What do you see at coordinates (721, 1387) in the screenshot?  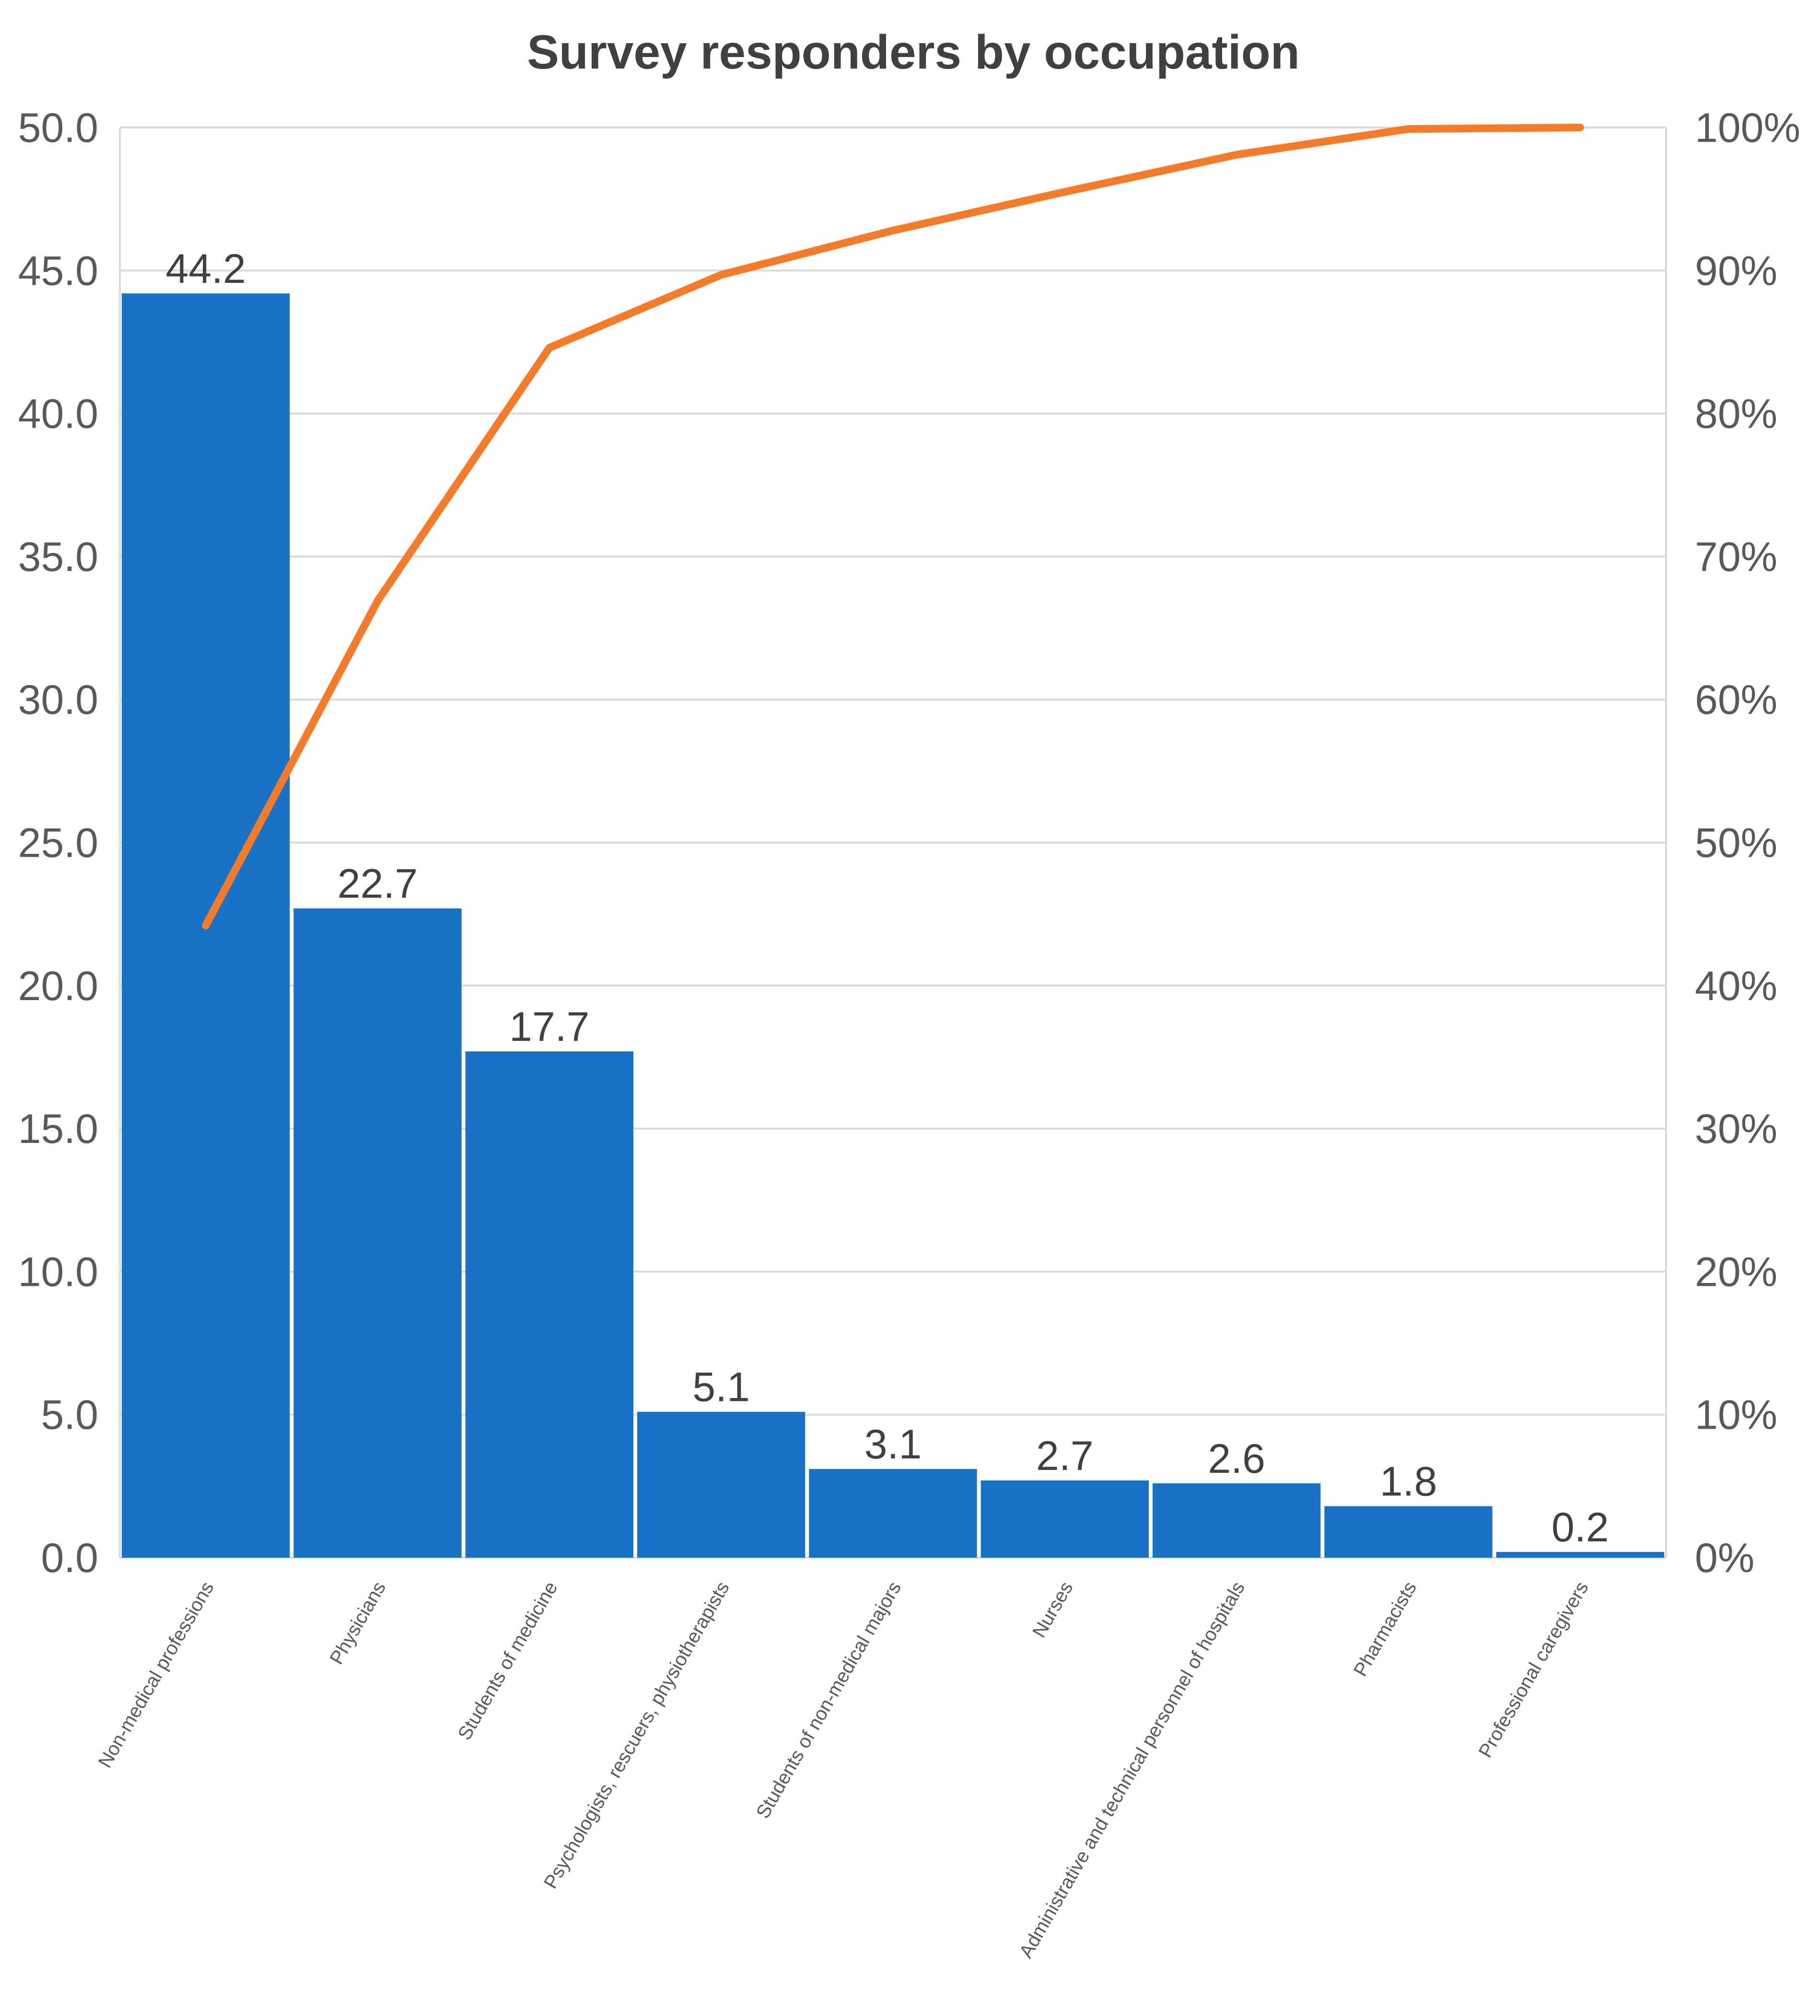 I see `bar-data-label: 5.1` at bounding box center [721, 1387].